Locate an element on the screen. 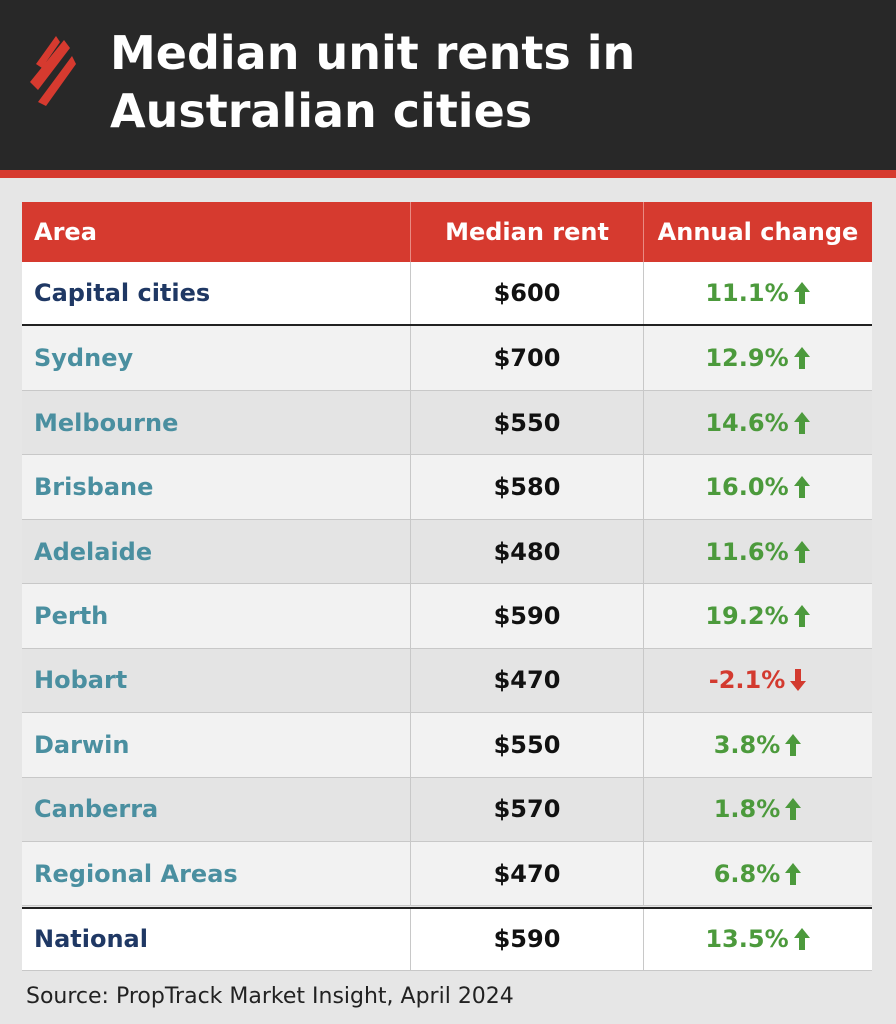 Image resolution: width=896 pixels, height=1024 pixels. table-cell: 6.8% is located at coordinates (757, 874).